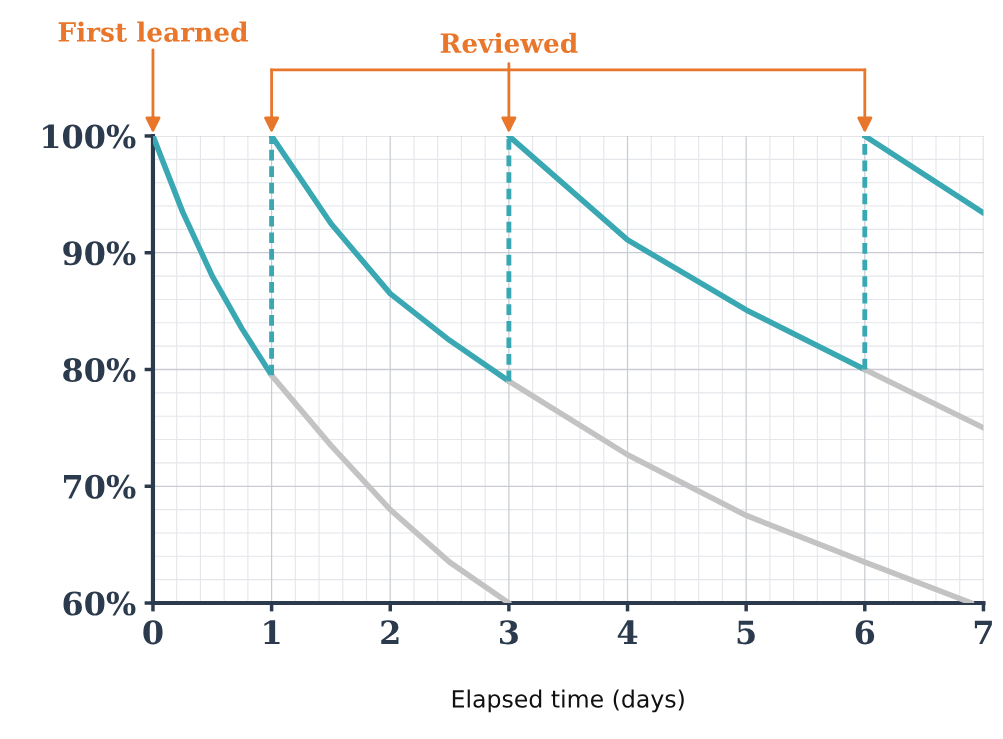 The width and height of the screenshot is (1003, 739). What do you see at coordinates (509, 43) in the screenshot?
I see `annotation: Reviewed` at bounding box center [509, 43].